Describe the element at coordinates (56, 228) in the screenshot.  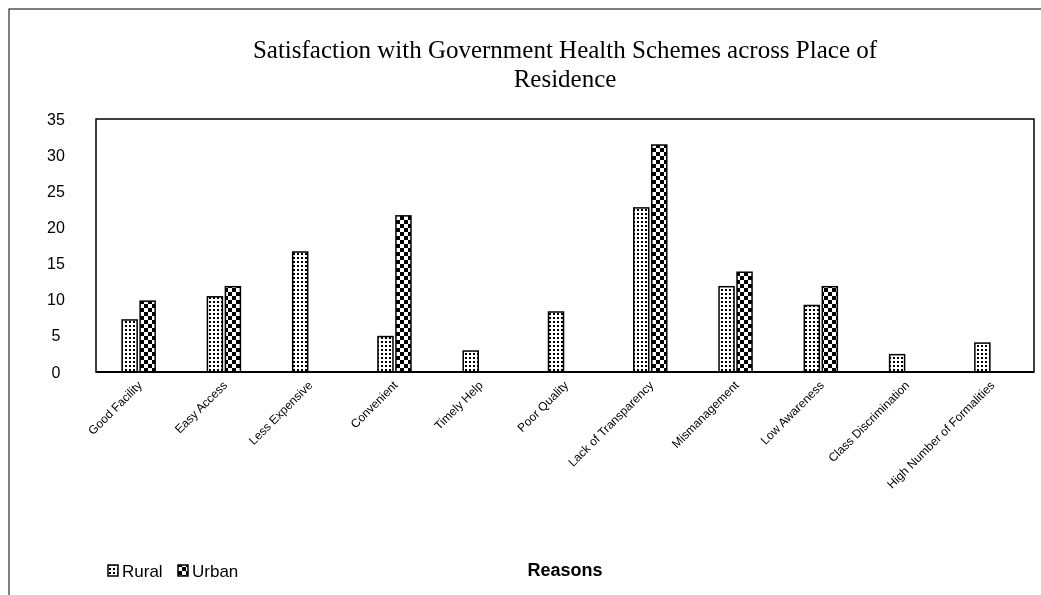
I see `y-tick-label: 20` at that location.